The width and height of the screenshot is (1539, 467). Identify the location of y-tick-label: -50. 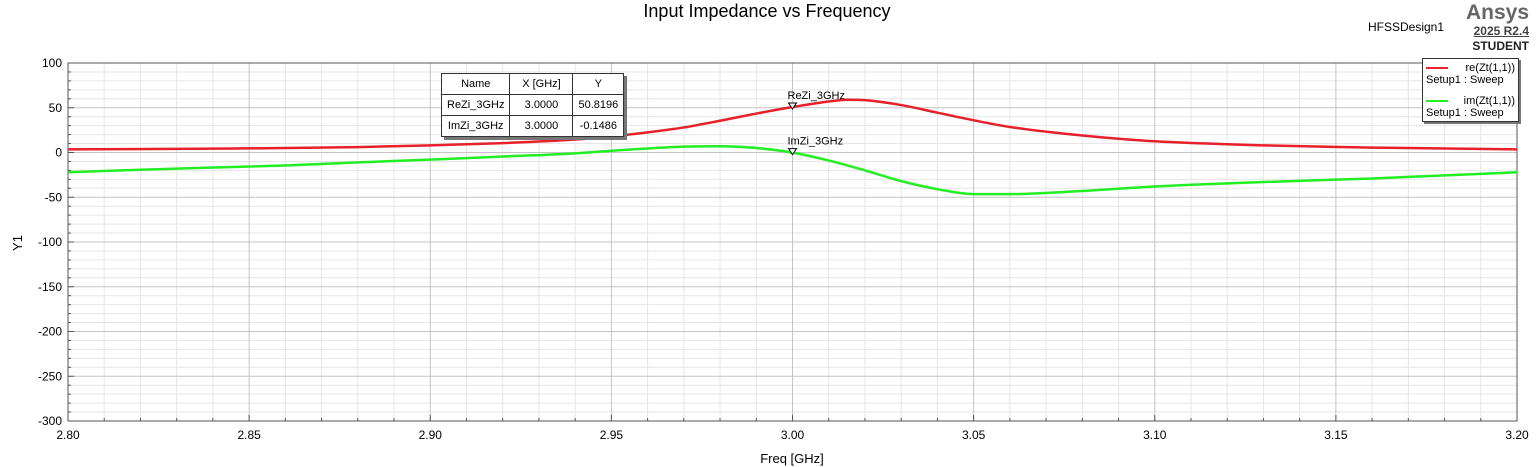
(54, 197).